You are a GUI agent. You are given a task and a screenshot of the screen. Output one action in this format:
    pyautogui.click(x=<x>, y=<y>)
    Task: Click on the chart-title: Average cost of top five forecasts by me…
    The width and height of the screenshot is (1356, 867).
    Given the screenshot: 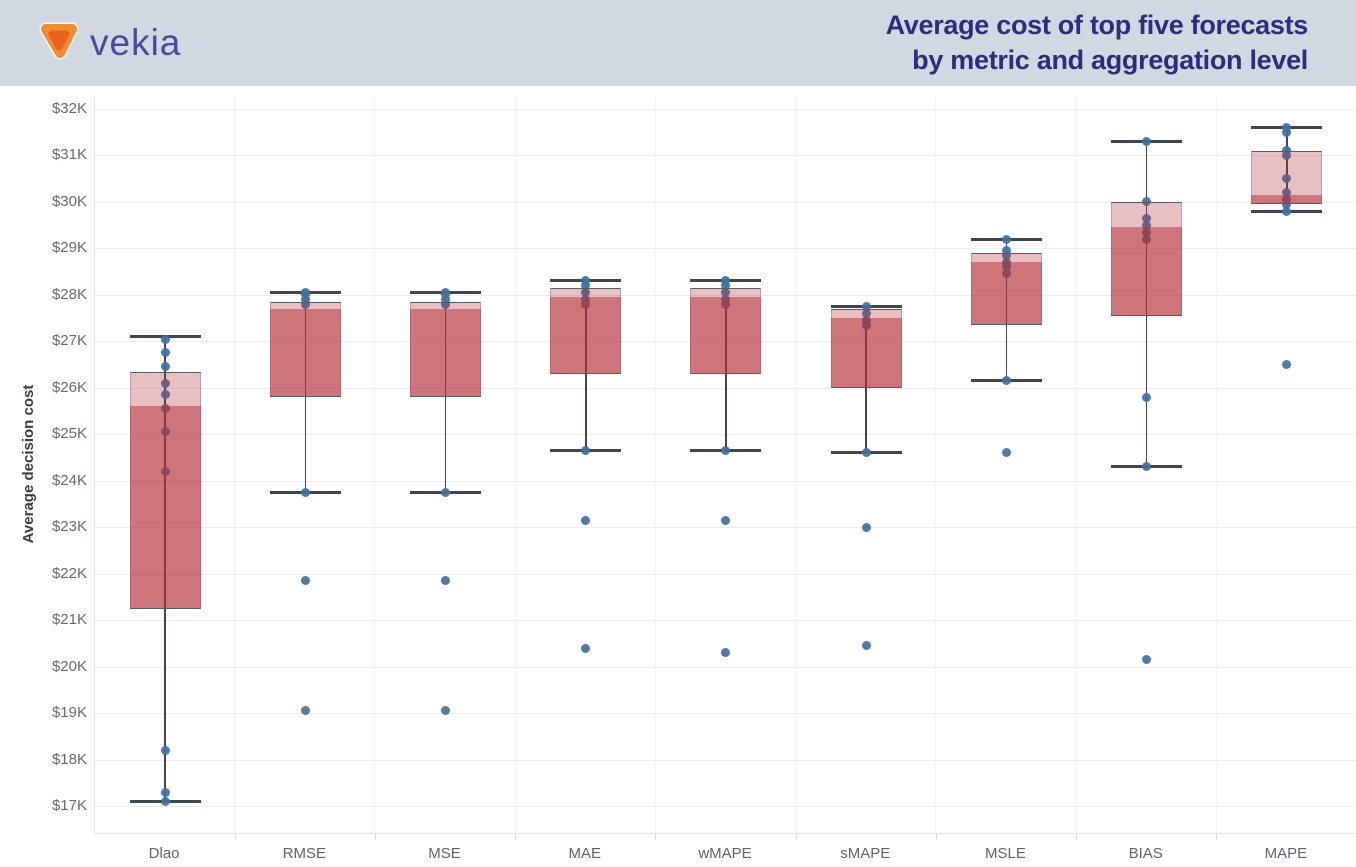 What is the action you would take?
    pyautogui.click(x=1097, y=43)
    